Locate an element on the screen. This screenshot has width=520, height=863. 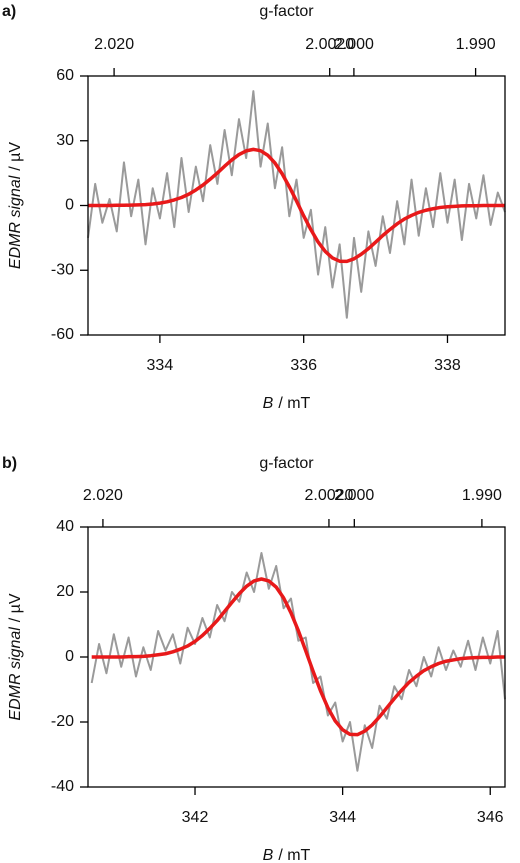
y-tick-label: 20 is located at coordinates (65, 591).